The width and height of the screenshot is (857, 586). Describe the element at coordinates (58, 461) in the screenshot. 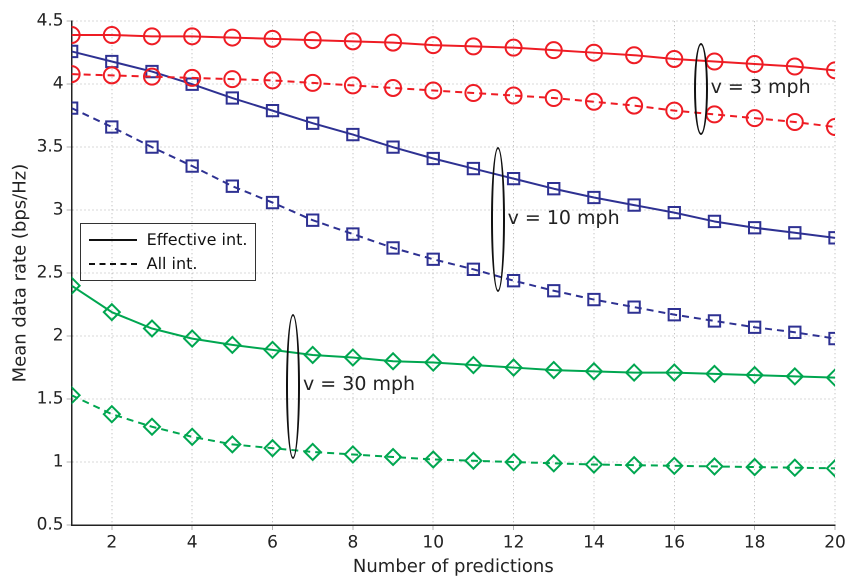

I see `y-tick-label: 1` at that location.